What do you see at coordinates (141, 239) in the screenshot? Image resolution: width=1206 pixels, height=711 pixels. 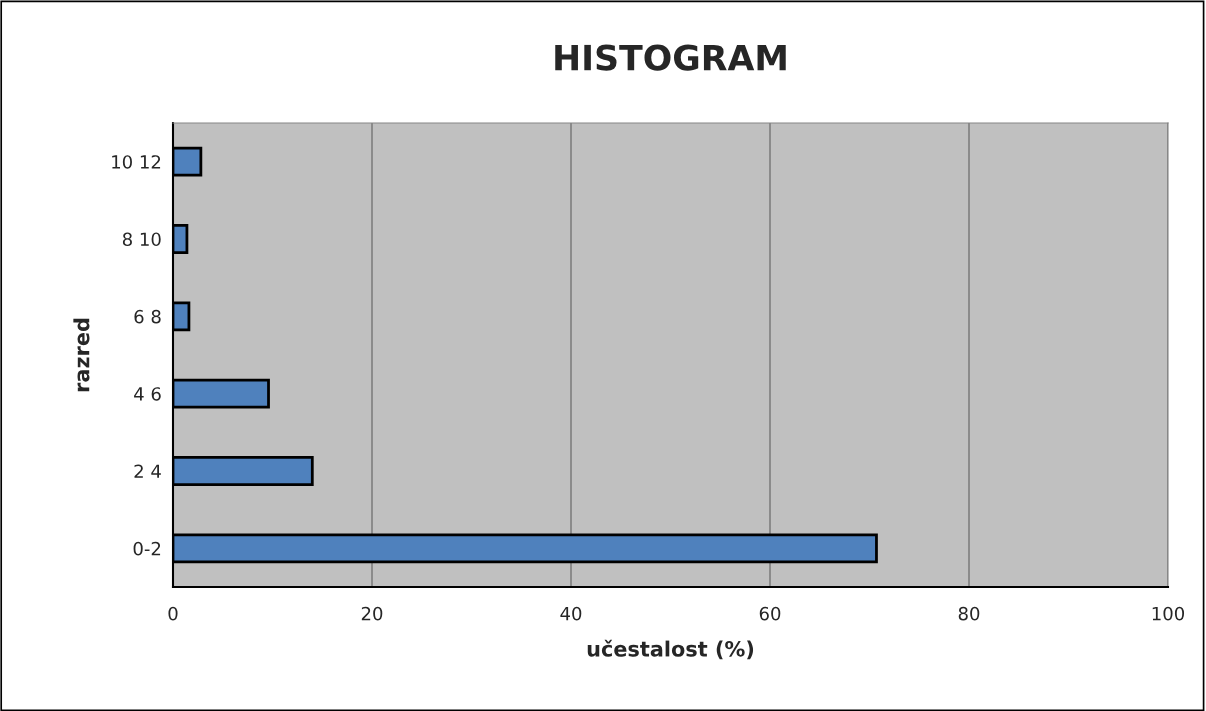 I see `y-tick-label: 8 10` at bounding box center [141, 239].